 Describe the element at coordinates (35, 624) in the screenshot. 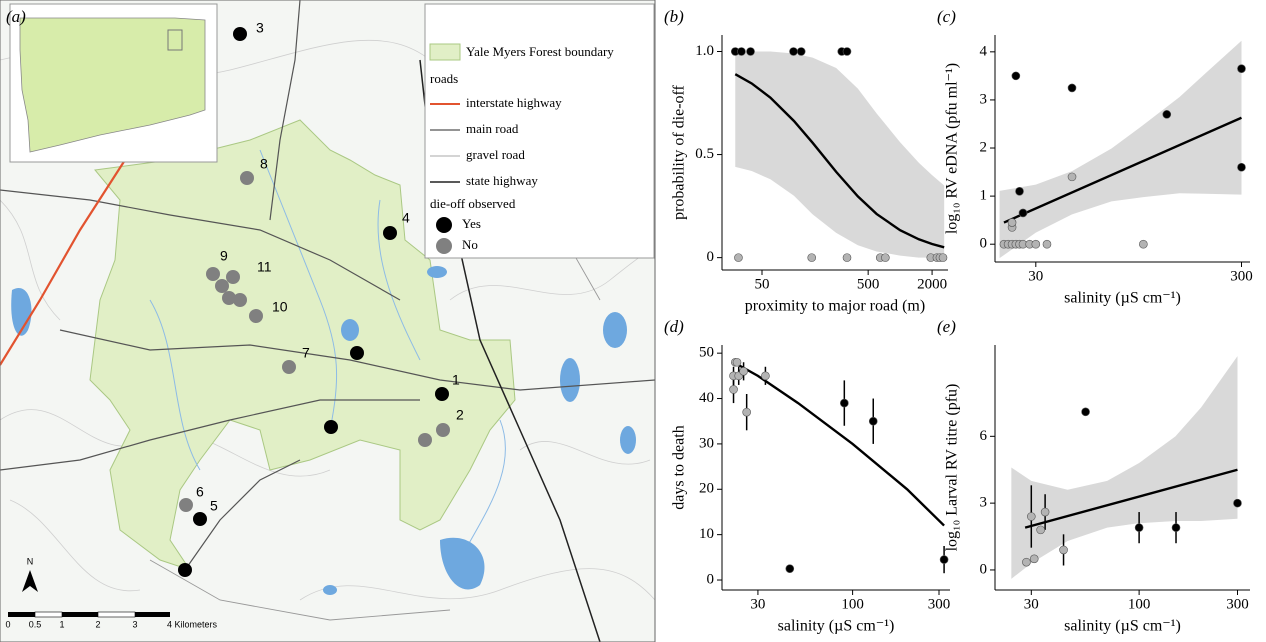

I see `scale-label: 0.5` at that location.